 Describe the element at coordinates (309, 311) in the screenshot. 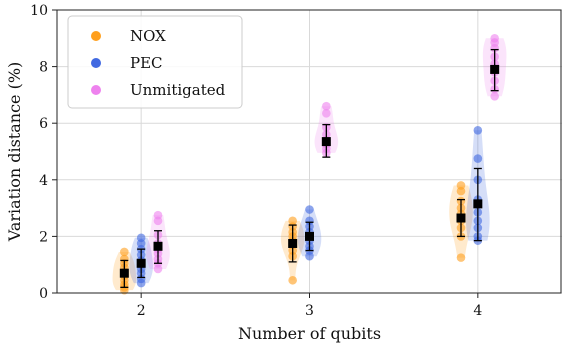

I see `x-tick-label: 3` at that location.